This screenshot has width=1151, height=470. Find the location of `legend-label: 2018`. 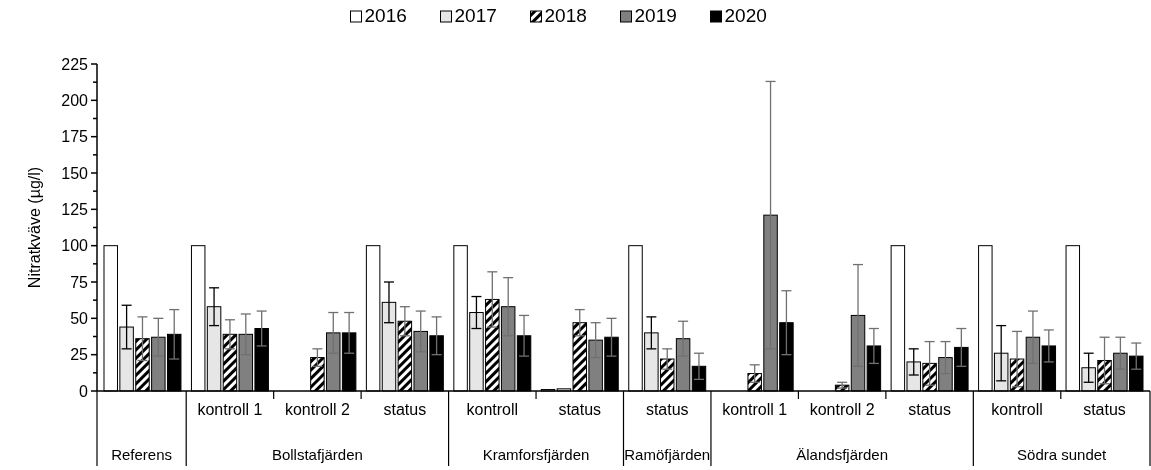

legend-label: 2018 is located at coordinates (565, 15).